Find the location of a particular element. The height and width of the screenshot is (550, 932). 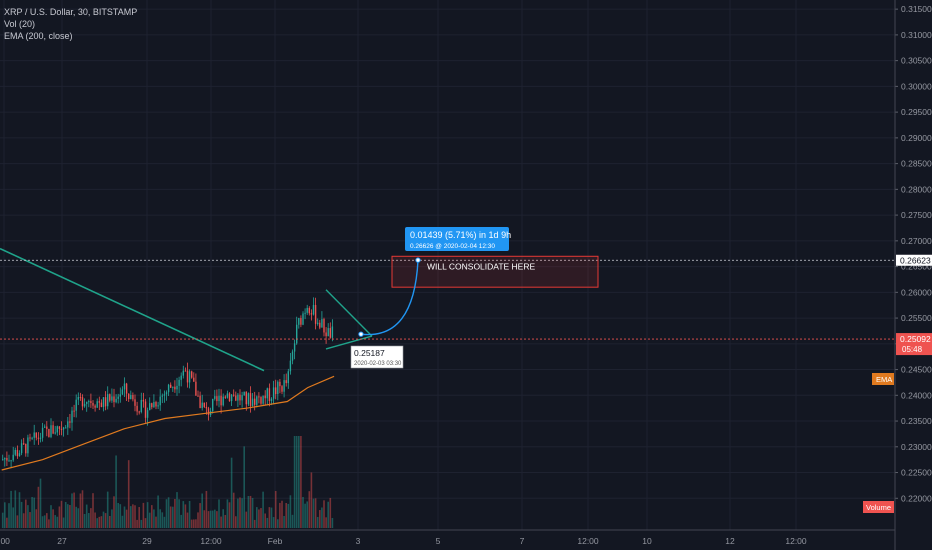

ema-tag: EMA is located at coordinates (884, 379).